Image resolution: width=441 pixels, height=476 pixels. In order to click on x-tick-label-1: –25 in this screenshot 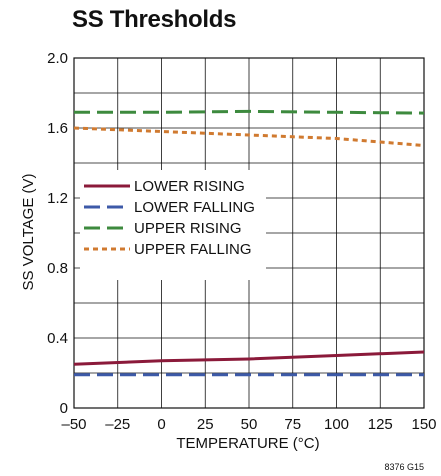, I will do `click(117, 424)`.